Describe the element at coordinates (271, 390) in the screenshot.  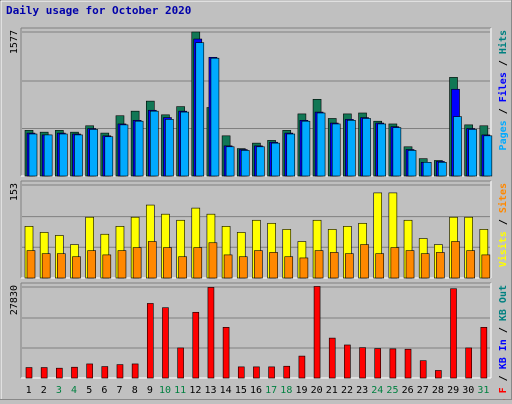
I see `x-tick-label-day-17: 17` at that location.